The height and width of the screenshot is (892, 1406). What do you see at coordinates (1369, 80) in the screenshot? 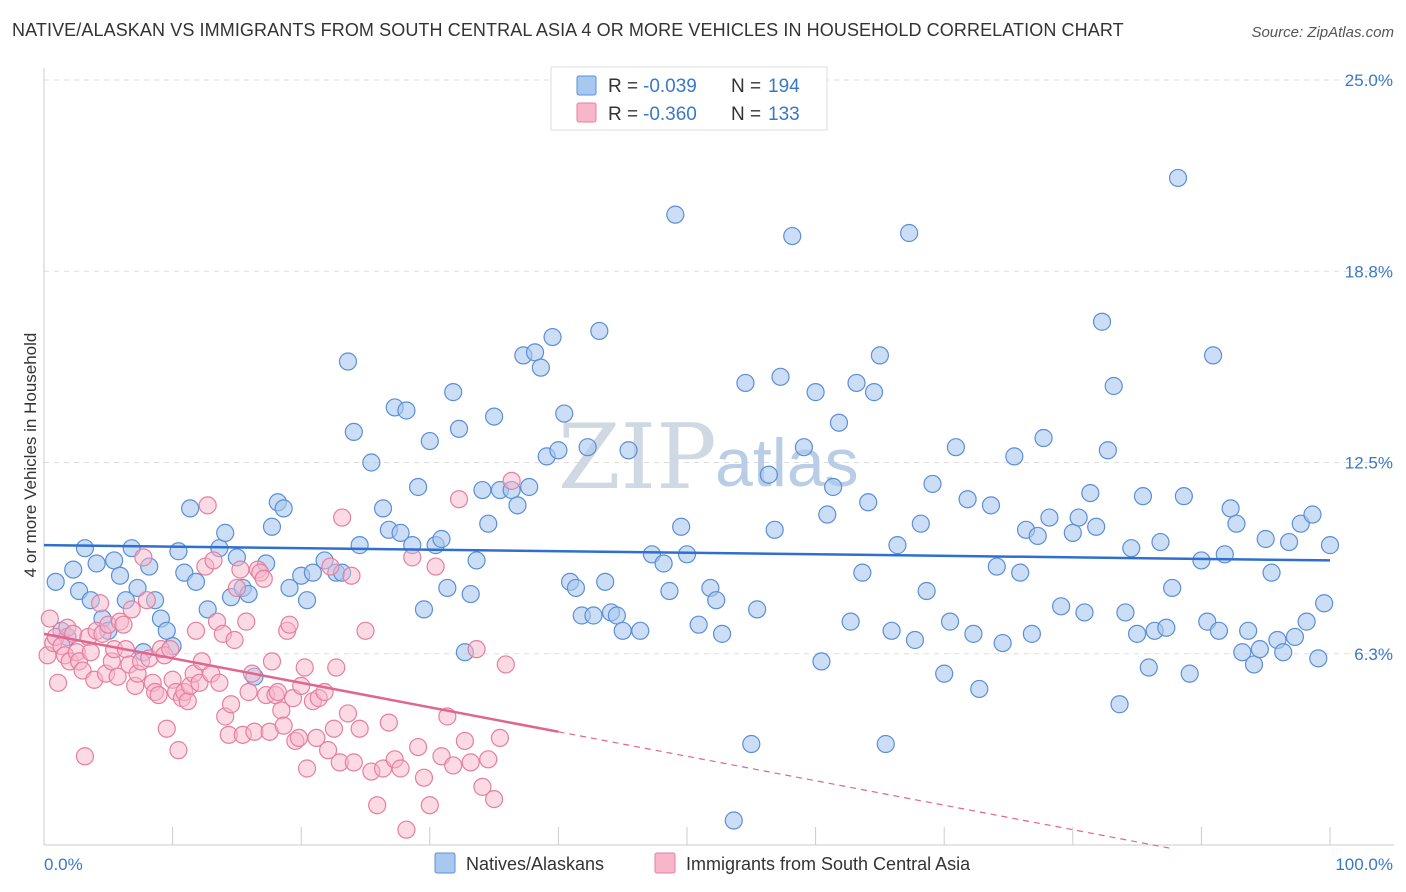
I see `y-tick-label: 25.0%` at bounding box center [1369, 80].